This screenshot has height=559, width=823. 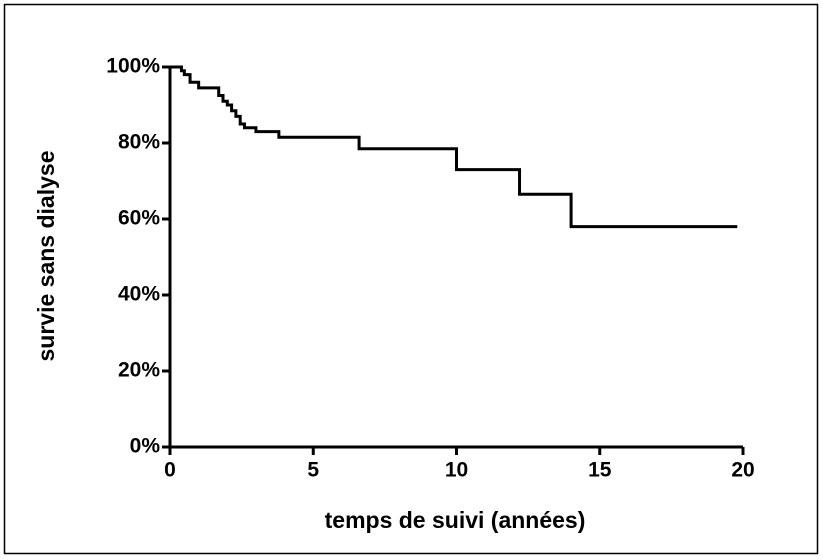 I want to click on y-tick-label: 100%, so click(x=133, y=66).